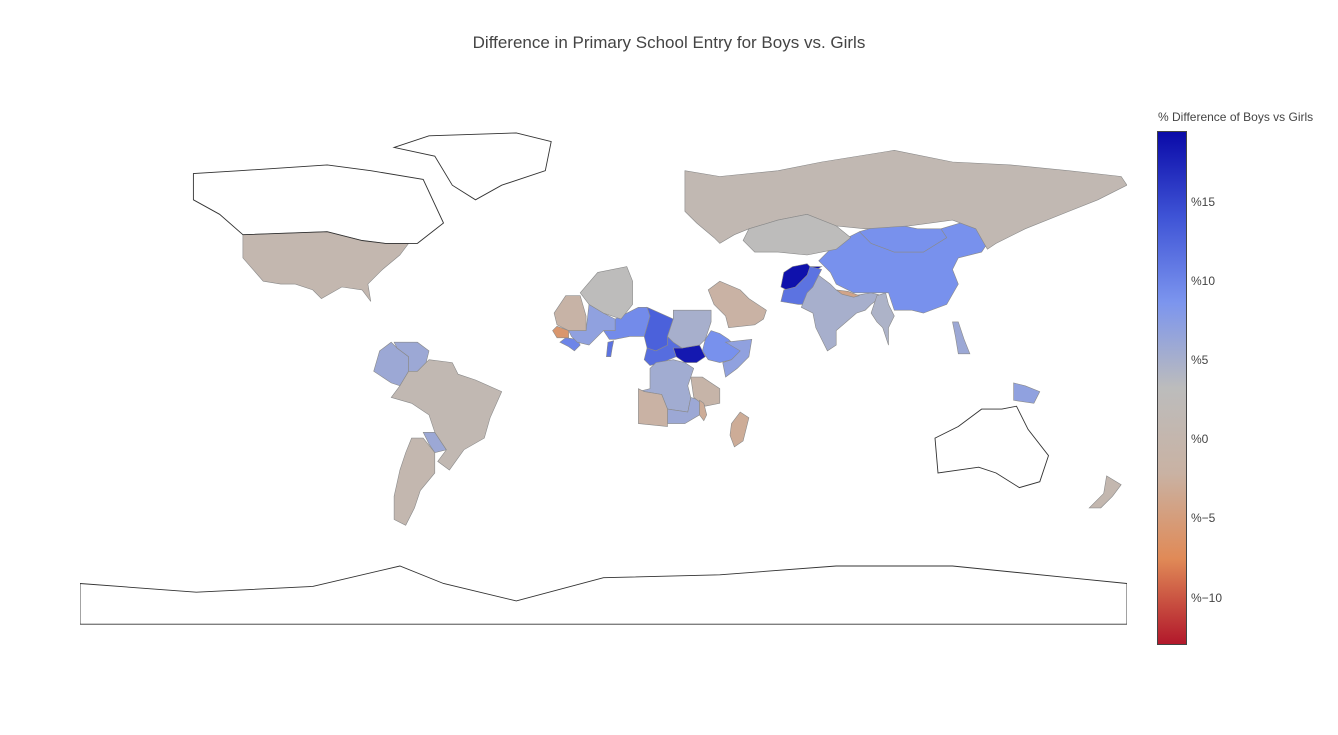  What do you see at coordinates (603, 595) in the screenshot?
I see `country-outline-antarctica` at bounding box center [603, 595].